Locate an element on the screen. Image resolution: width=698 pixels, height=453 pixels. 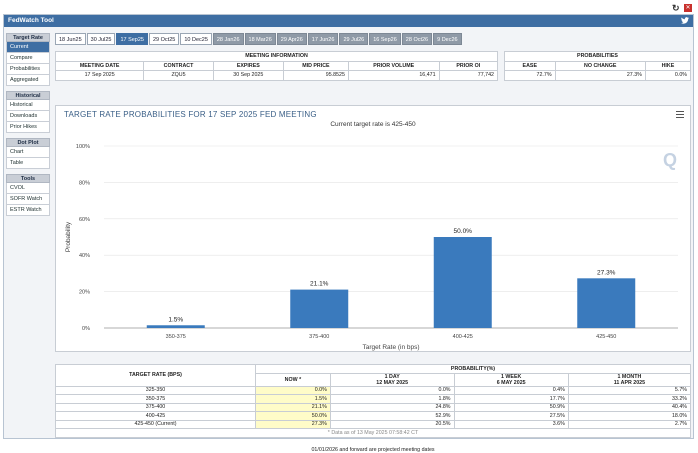
probability-cell: 21.1% is located at coordinates (293, 407).